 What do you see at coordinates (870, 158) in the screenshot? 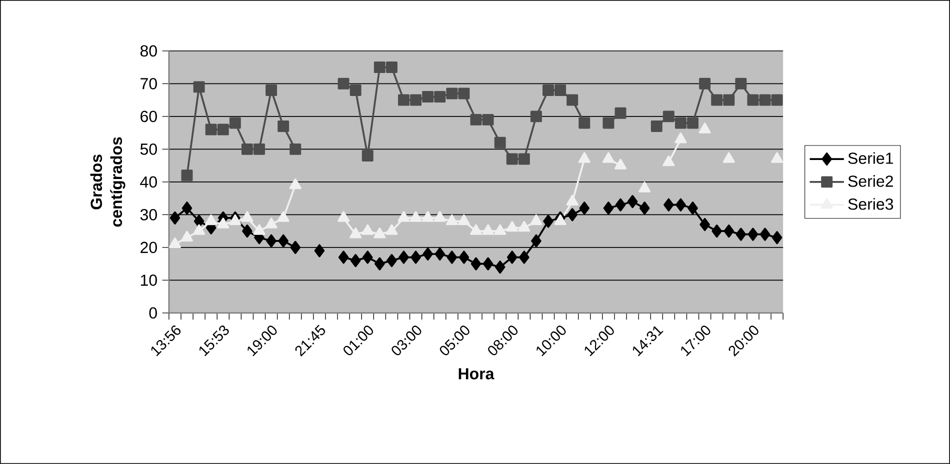
I see `legend-label: Serie1` at bounding box center [870, 158].